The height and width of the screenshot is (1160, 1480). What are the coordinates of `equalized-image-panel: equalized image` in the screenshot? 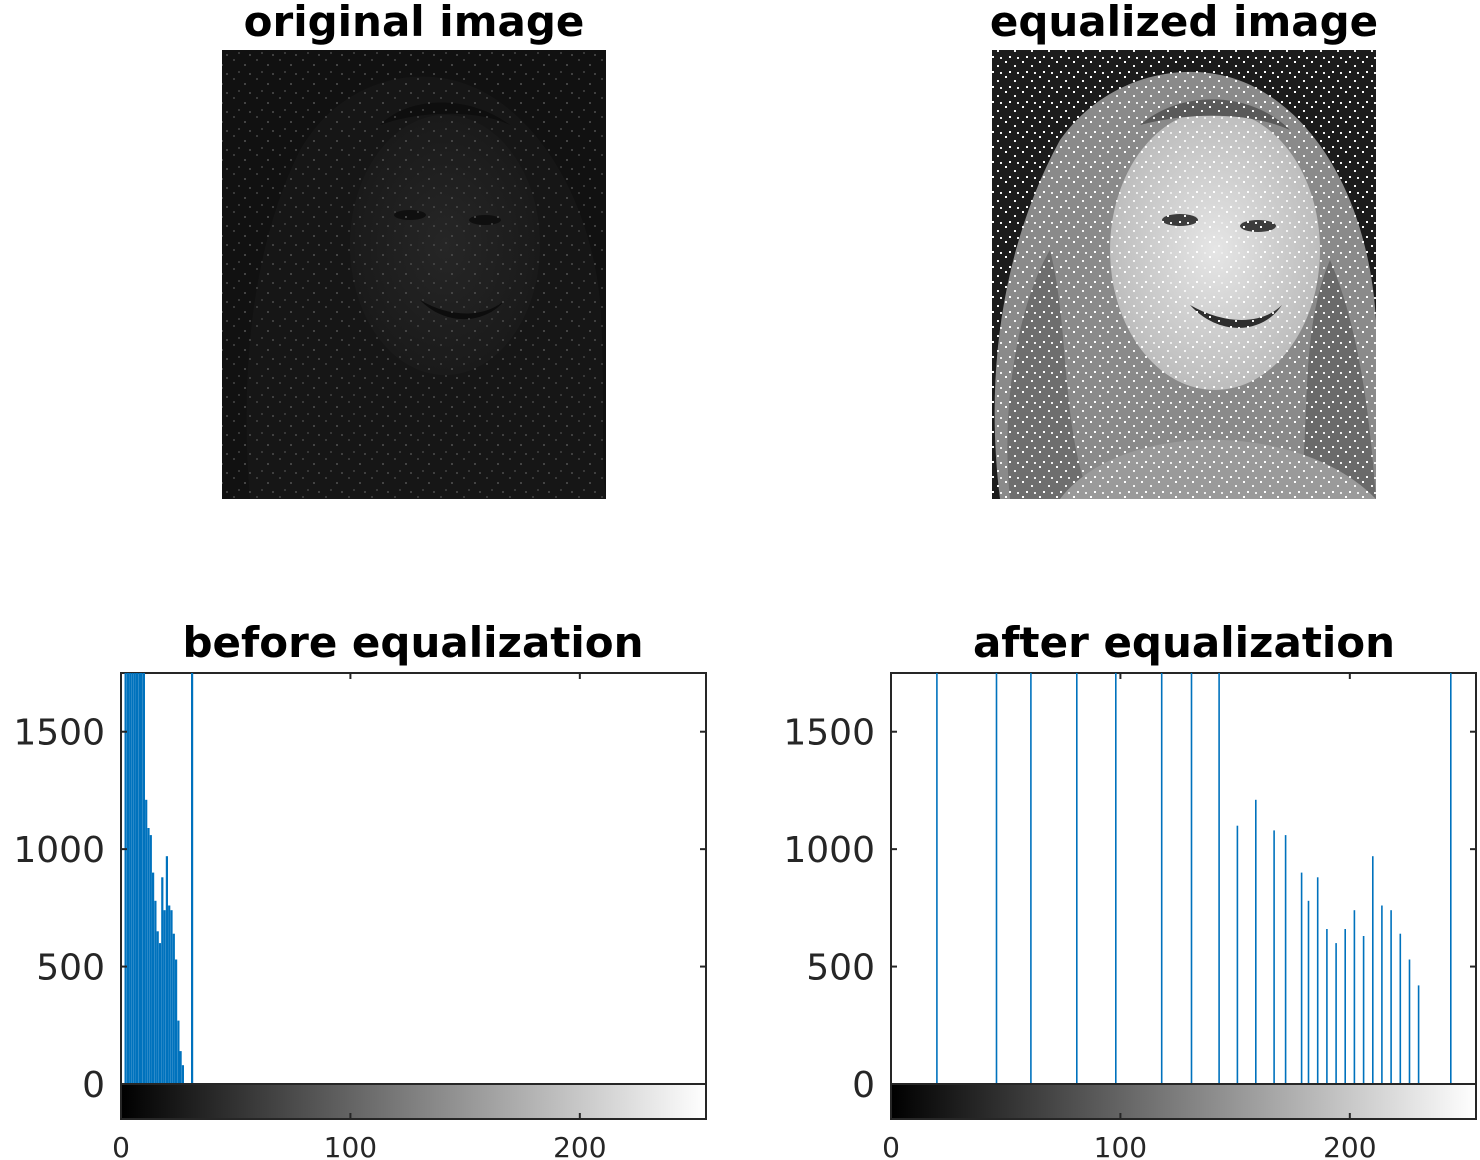 It's located at (1184, 249).